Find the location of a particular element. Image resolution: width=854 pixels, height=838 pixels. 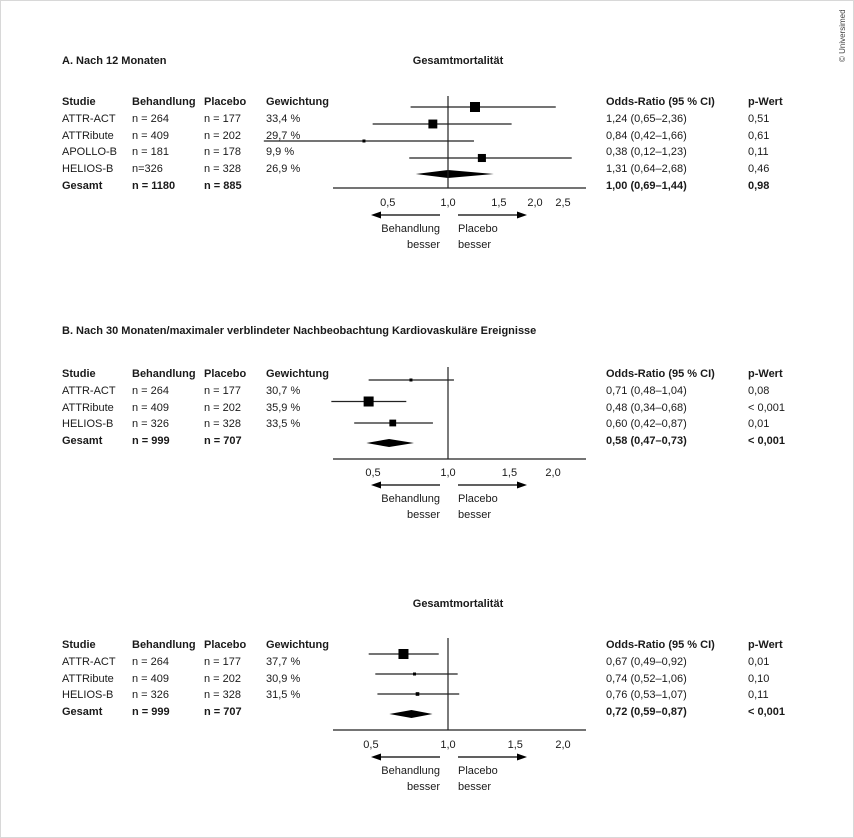

study-weight: 37,7 % is located at coordinates (283, 661).